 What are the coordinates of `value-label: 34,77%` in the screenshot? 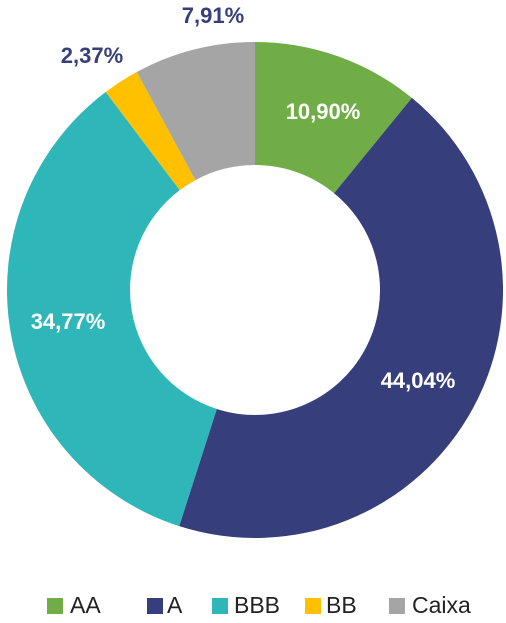 It's located at (68, 321).